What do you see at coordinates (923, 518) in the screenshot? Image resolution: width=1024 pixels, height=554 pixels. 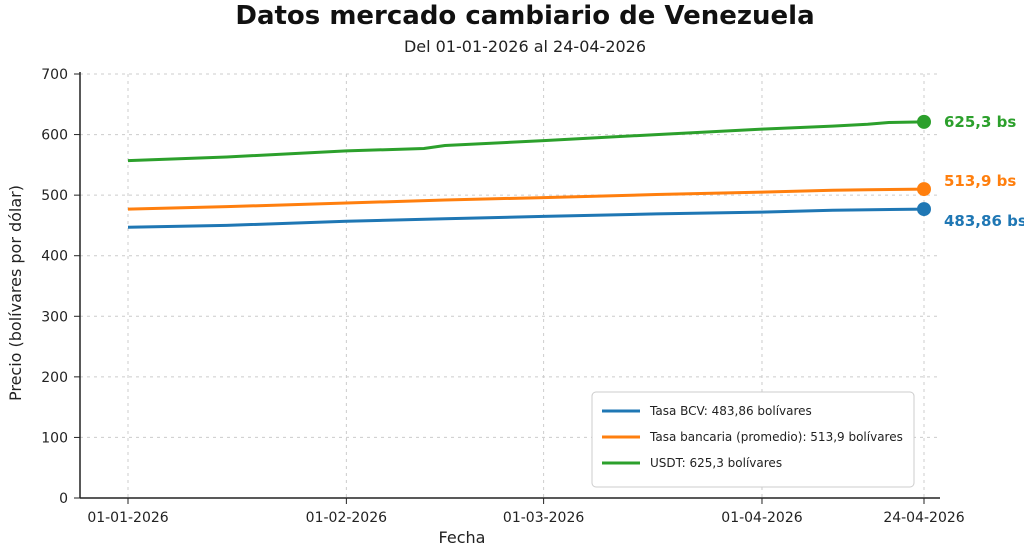 I see `x-tick-label: 24-04-2026` at bounding box center [923, 518].